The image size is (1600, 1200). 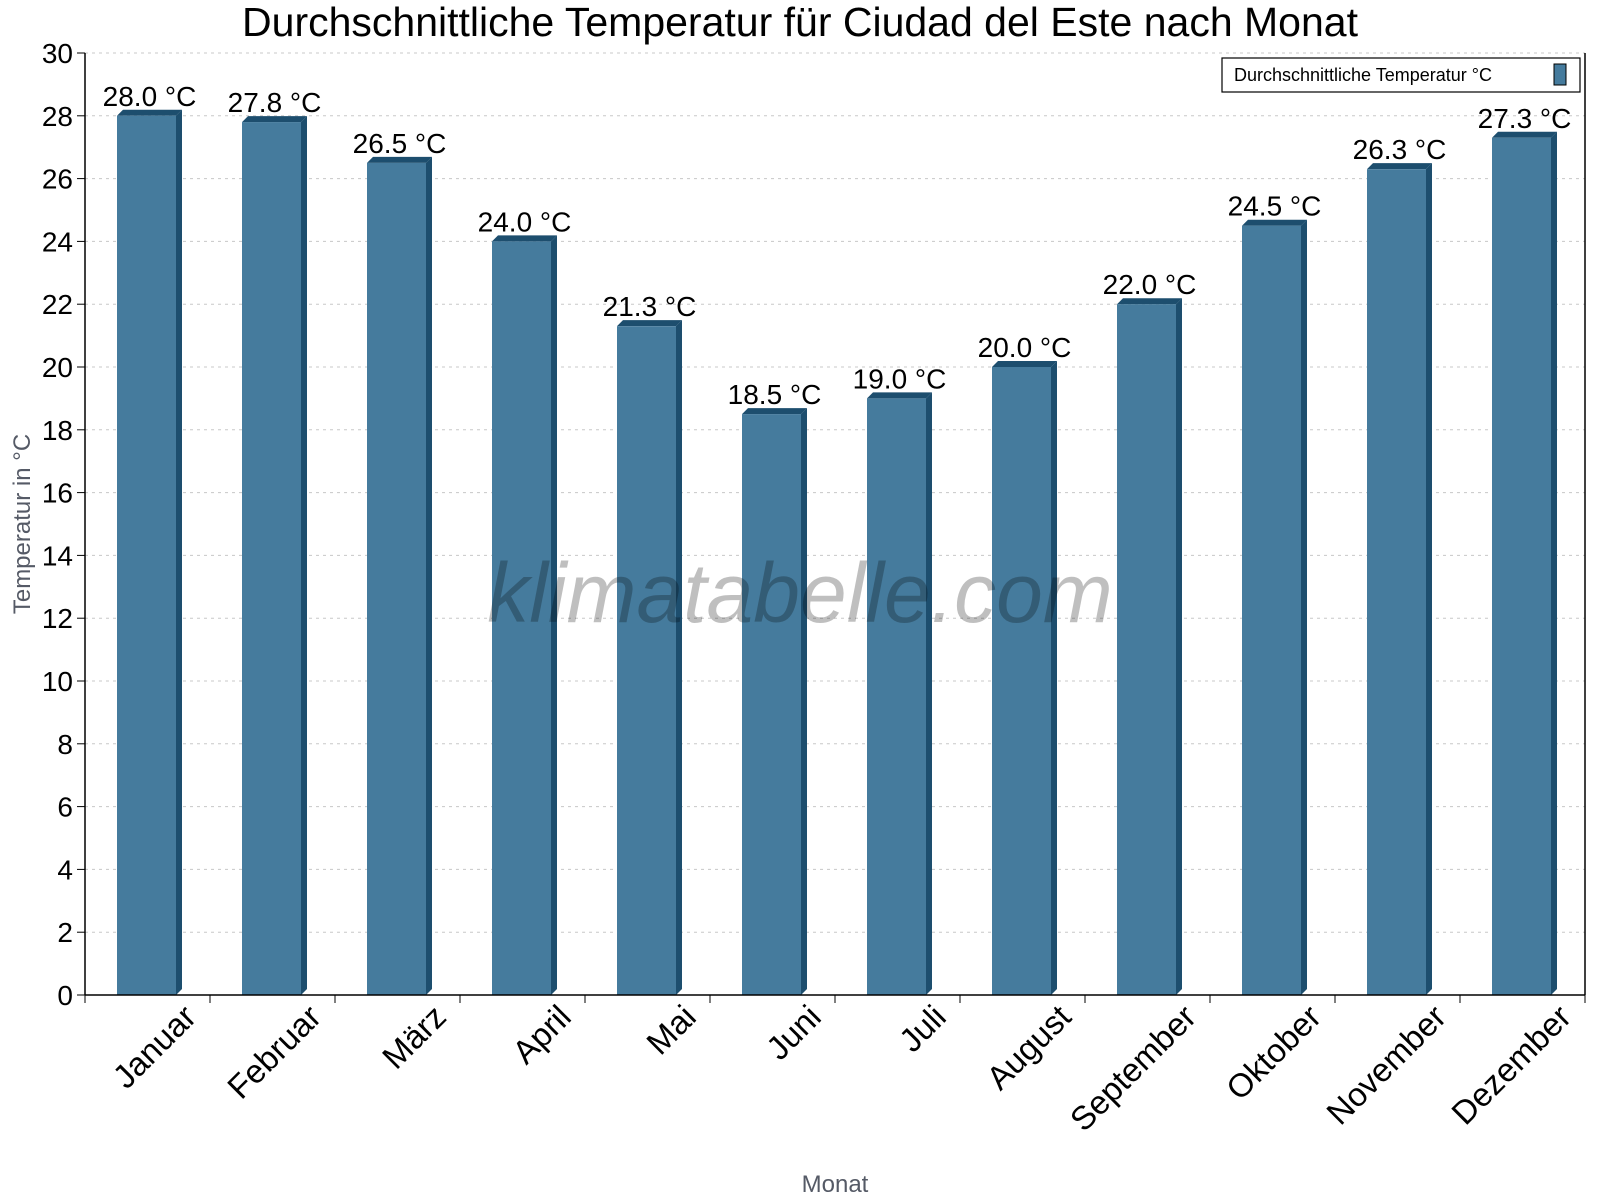 What do you see at coordinates (1146, 649) in the screenshot?
I see `bar-september` at bounding box center [1146, 649].